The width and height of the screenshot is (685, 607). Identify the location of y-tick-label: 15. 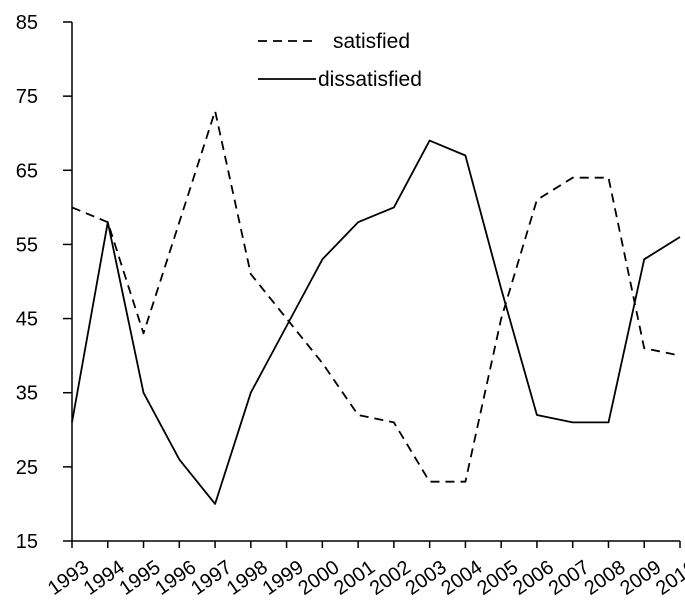
(27, 542).